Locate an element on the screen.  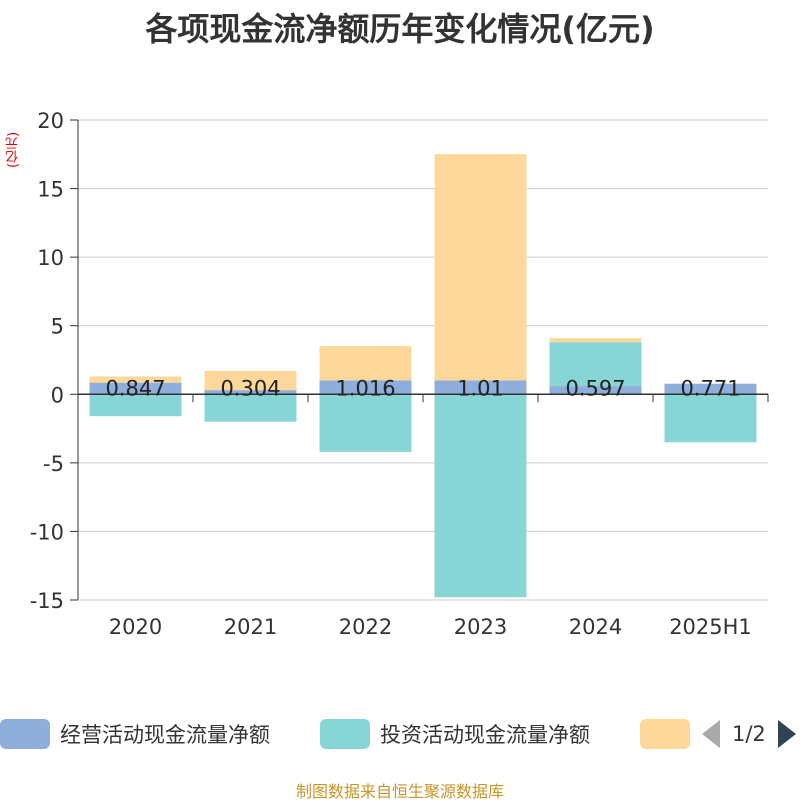
chart-legend: 经营活动现金流量净额 投资活动现金流量净额 1/2 is located at coordinates (400, 734).